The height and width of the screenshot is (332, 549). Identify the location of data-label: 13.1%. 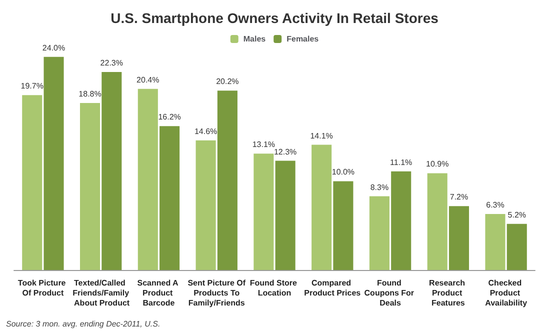
(264, 145).